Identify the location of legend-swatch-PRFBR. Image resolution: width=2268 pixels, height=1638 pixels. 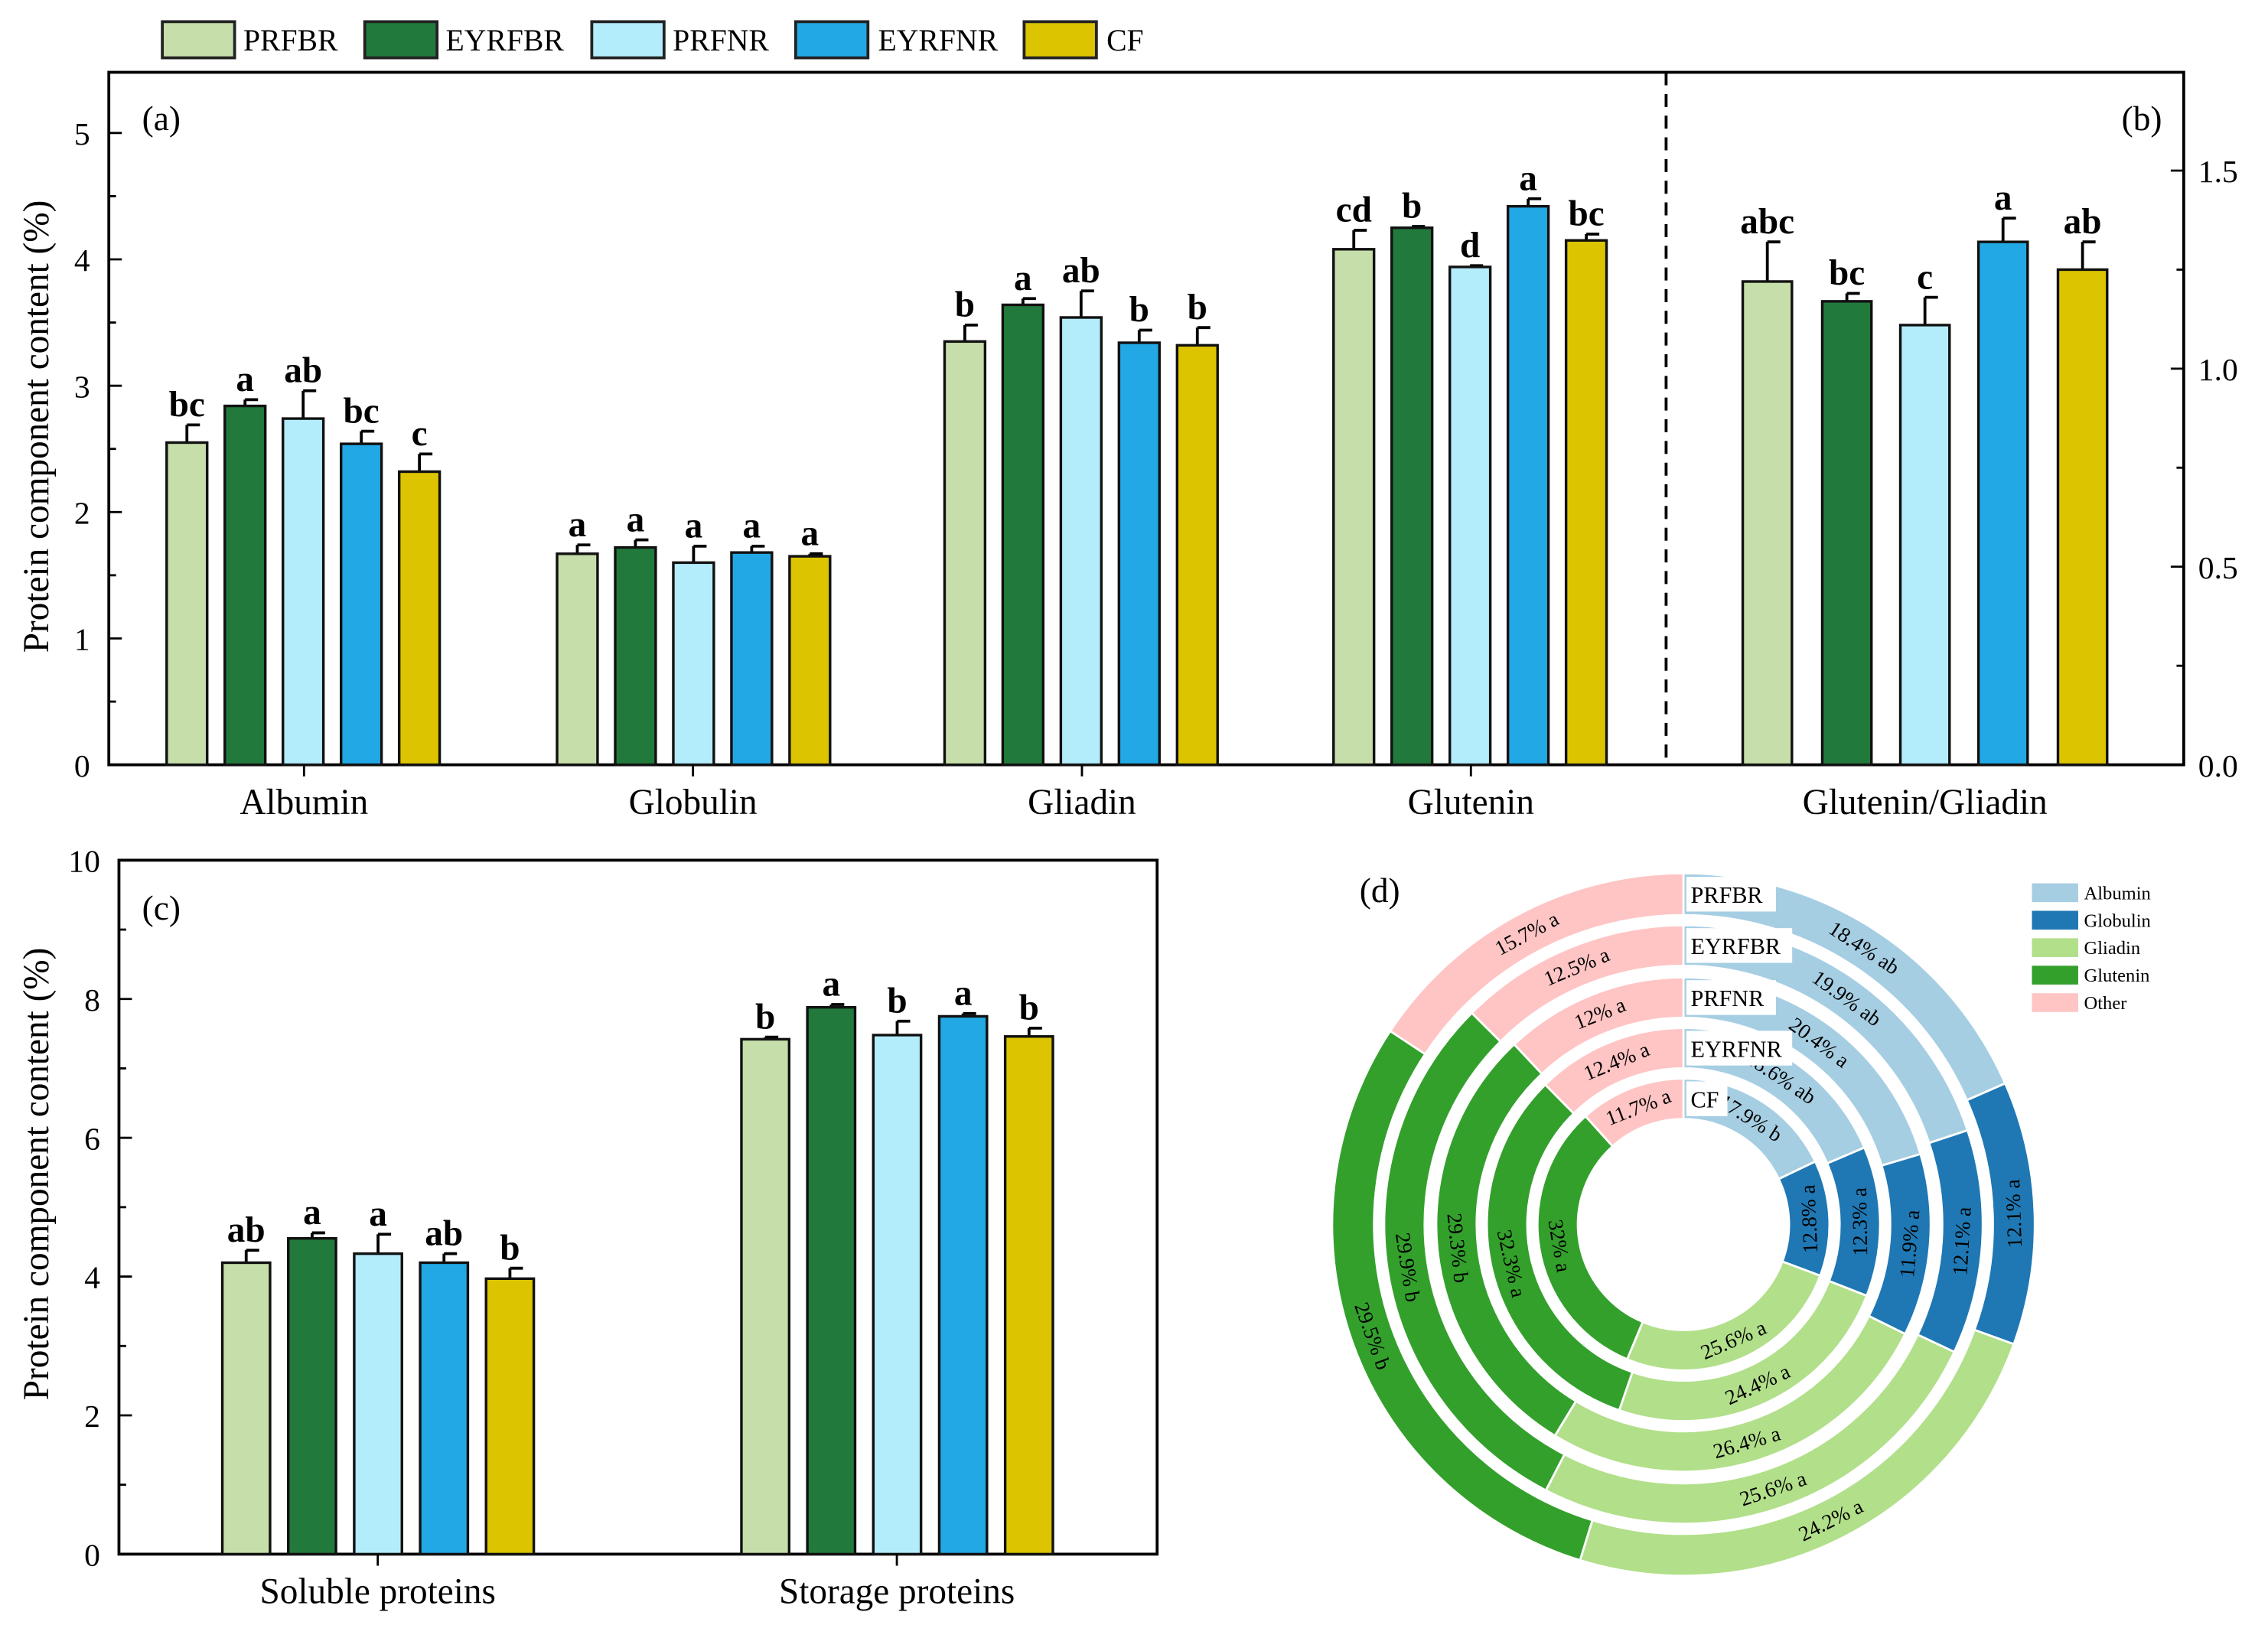
(199, 40).